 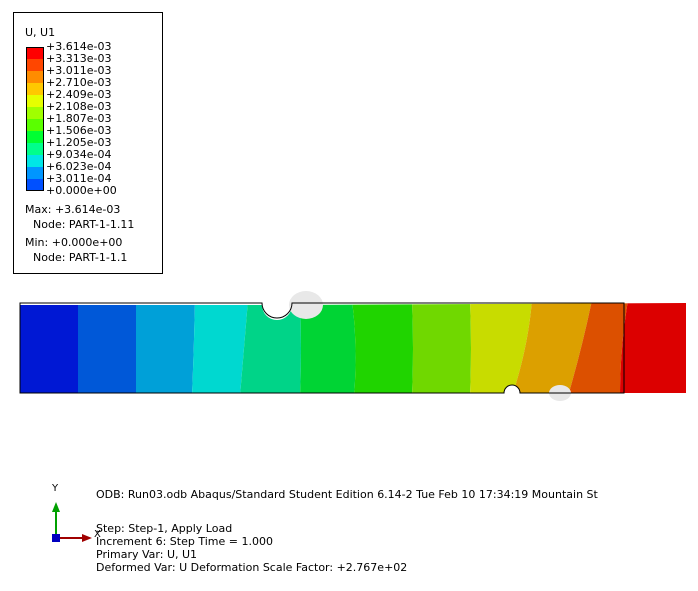 What do you see at coordinates (80, 257) in the screenshot?
I see `legend-min-node: Node: PART-1-1.1` at bounding box center [80, 257].